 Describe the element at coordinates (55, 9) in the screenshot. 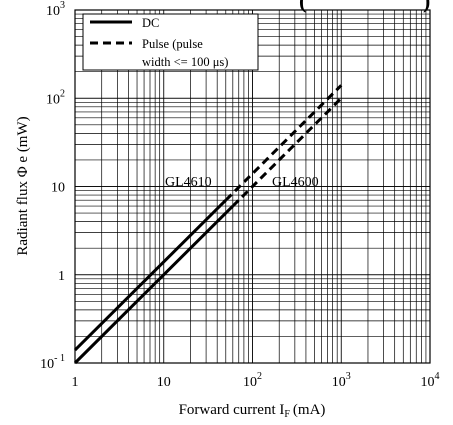

I see `y-tick-label: 10³` at that location.